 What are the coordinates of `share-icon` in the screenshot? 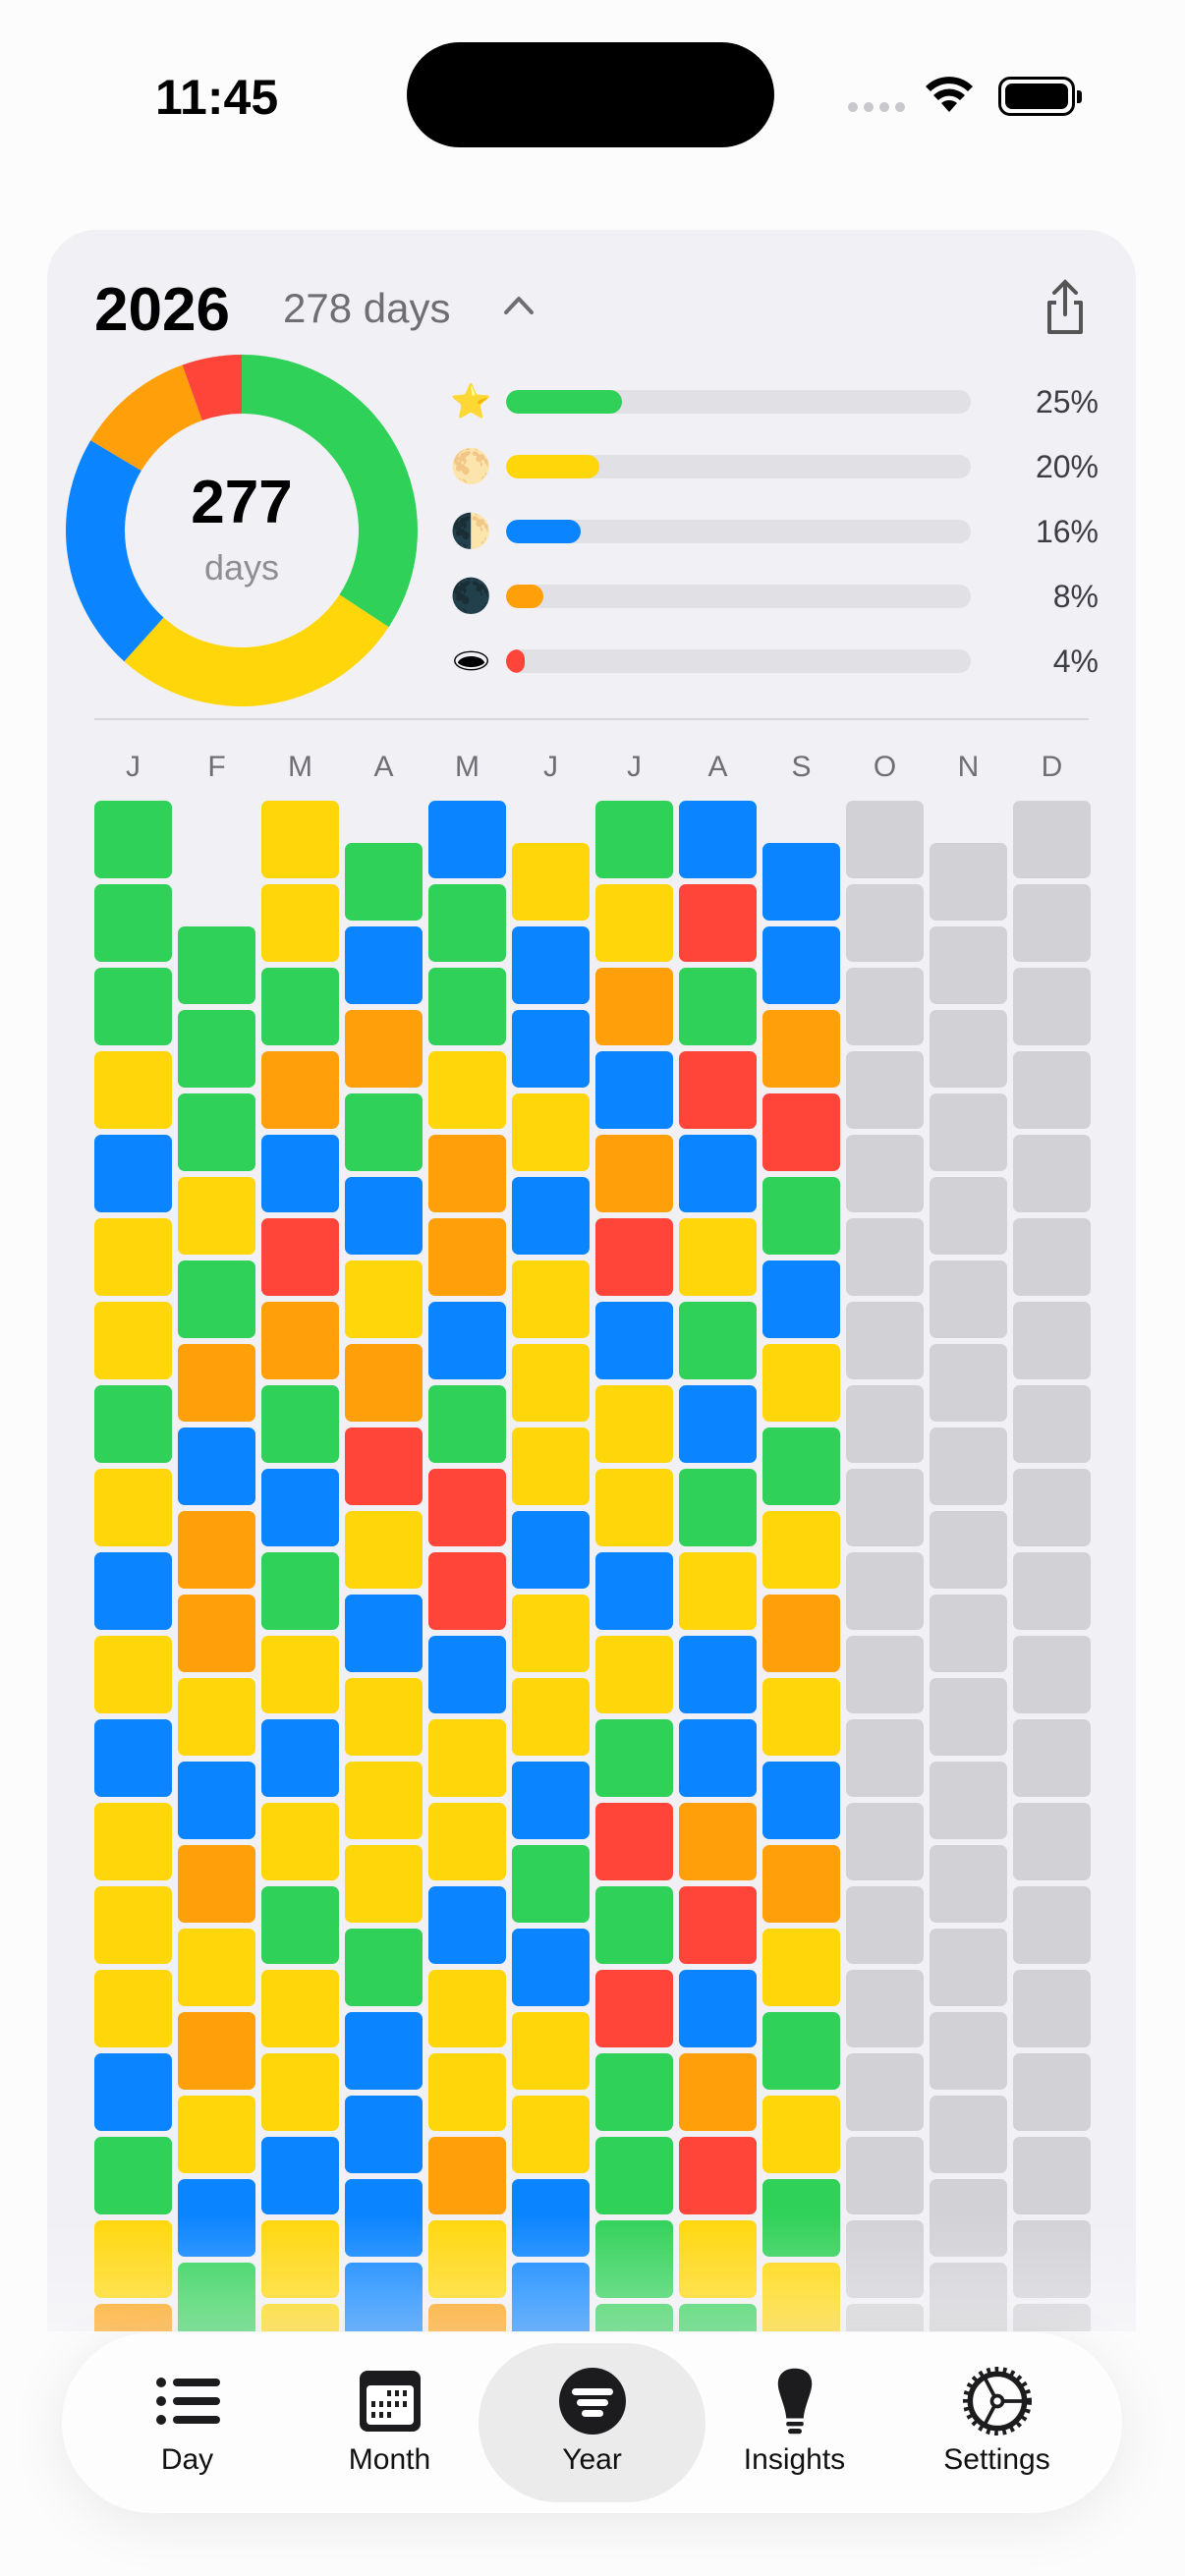 It's located at (1065, 308).